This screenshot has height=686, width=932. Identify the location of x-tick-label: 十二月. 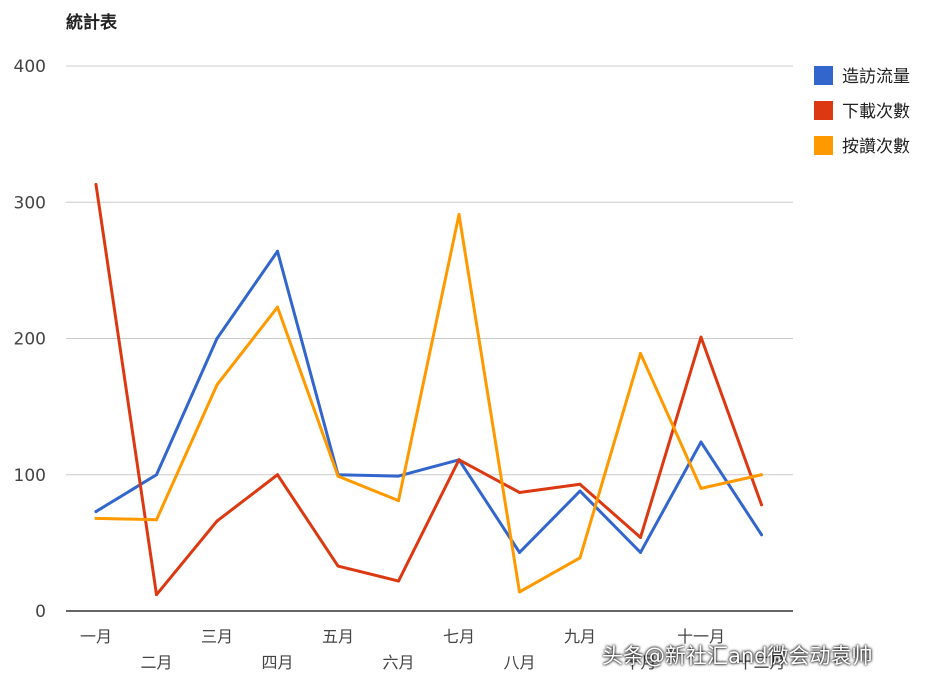
(761, 662).